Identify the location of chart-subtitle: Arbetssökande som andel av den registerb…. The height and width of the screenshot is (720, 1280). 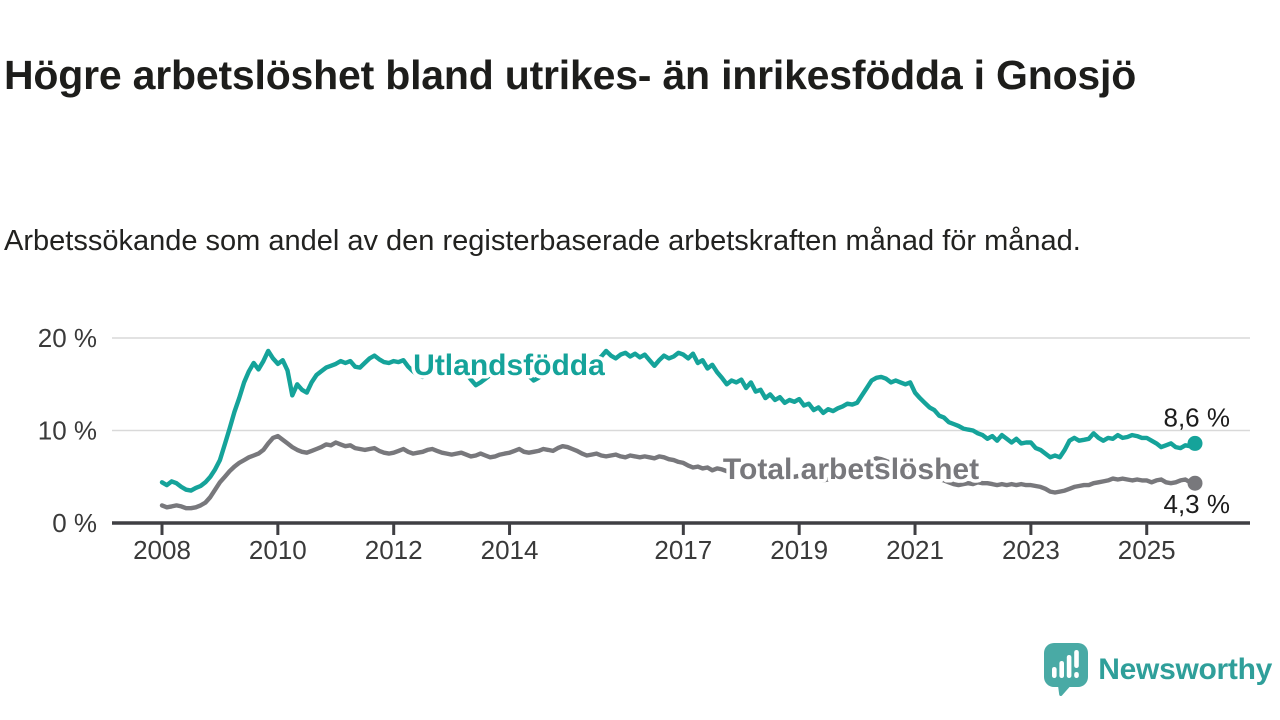
(542, 241).